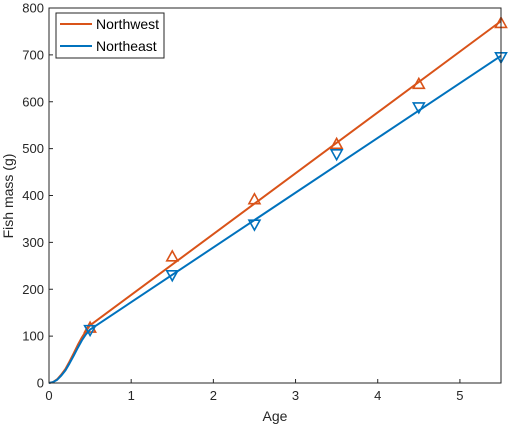 This screenshot has width=510, height=428. I want to click on y-tick-label: 200, so click(33, 289).